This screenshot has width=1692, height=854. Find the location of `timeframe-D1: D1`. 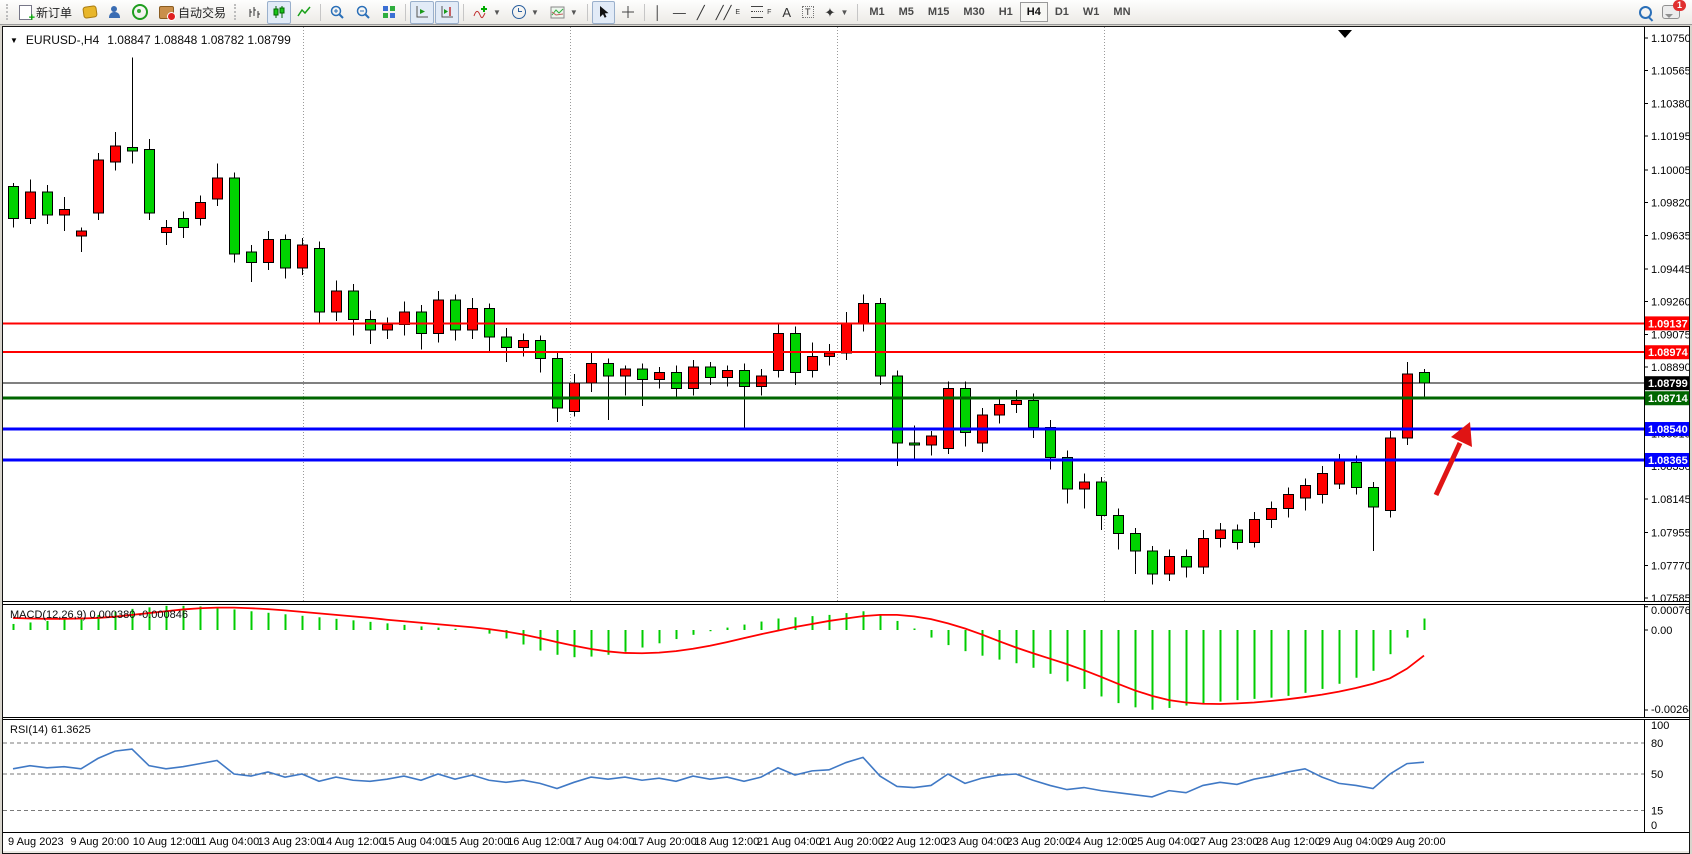

timeframe-D1: D1 is located at coordinates (1061, 12).